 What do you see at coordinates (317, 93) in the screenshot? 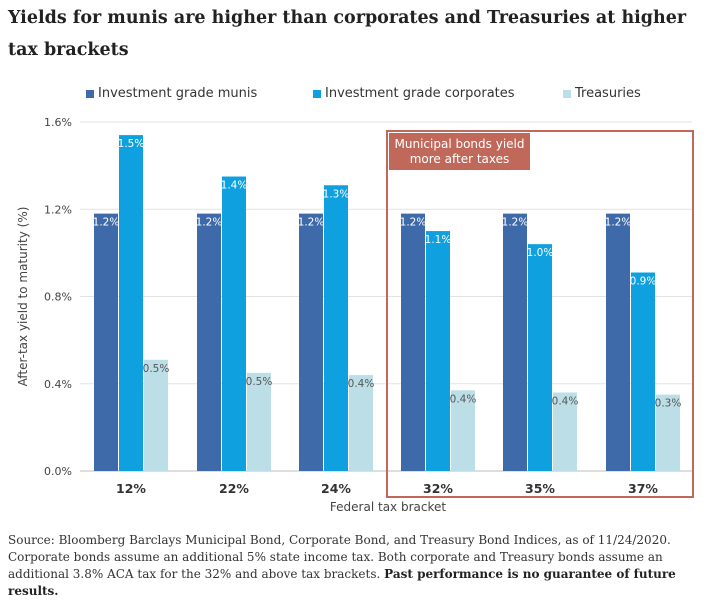
I see `legend-swatch-corporates` at bounding box center [317, 93].